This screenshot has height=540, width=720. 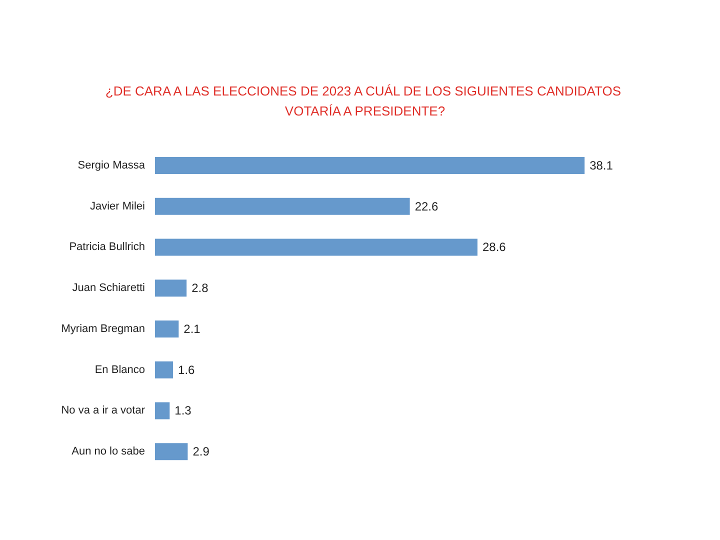 I want to click on data-label: 2.8, so click(x=200, y=288).